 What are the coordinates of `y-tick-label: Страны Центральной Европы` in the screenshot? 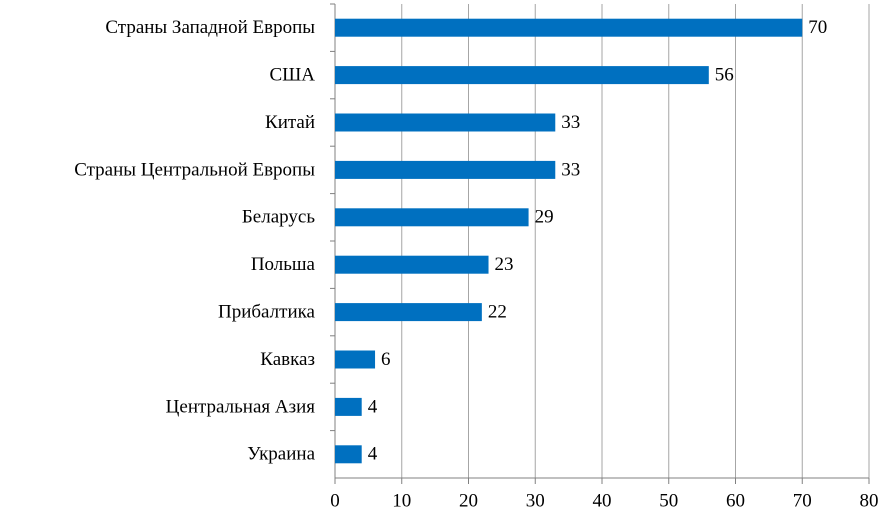 It's located at (194, 169).